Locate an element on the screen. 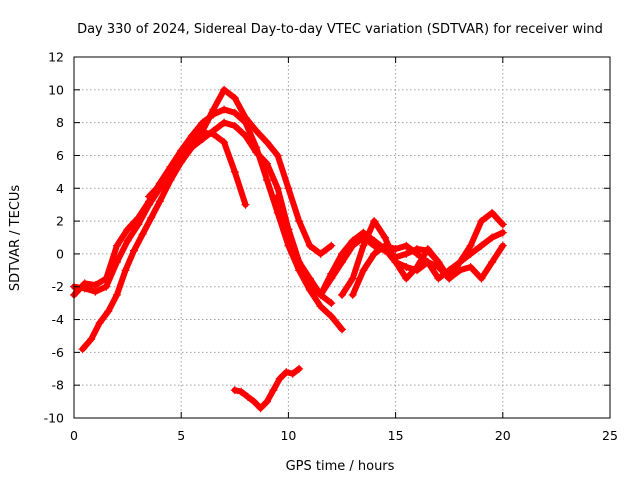  x-tick-label: 25 is located at coordinates (610, 435).